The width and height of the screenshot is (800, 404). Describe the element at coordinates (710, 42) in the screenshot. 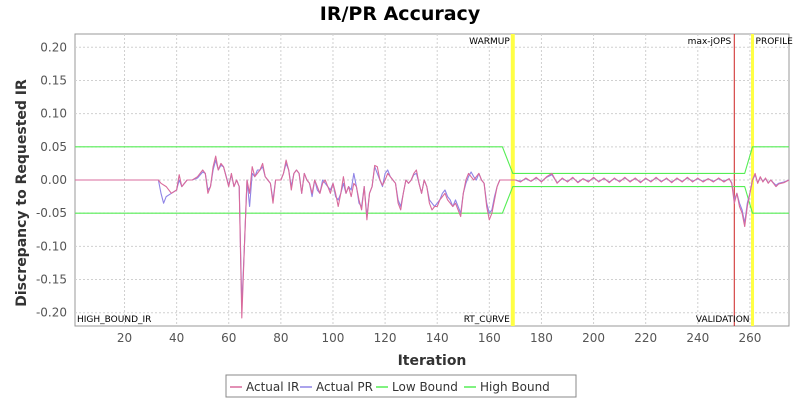

I see `phase-marker-top-label: max-jOPS` at that location.